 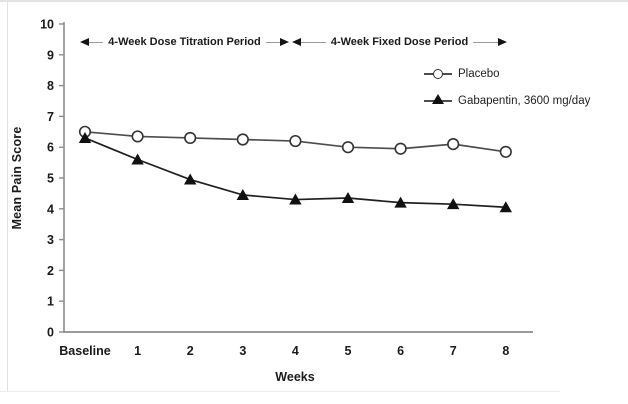 What do you see at coordinates (507, 87) in the screenshot?
I see `legend: Placebo Gabapentin, 3600 mg/day` at bounding box center [507, 87].